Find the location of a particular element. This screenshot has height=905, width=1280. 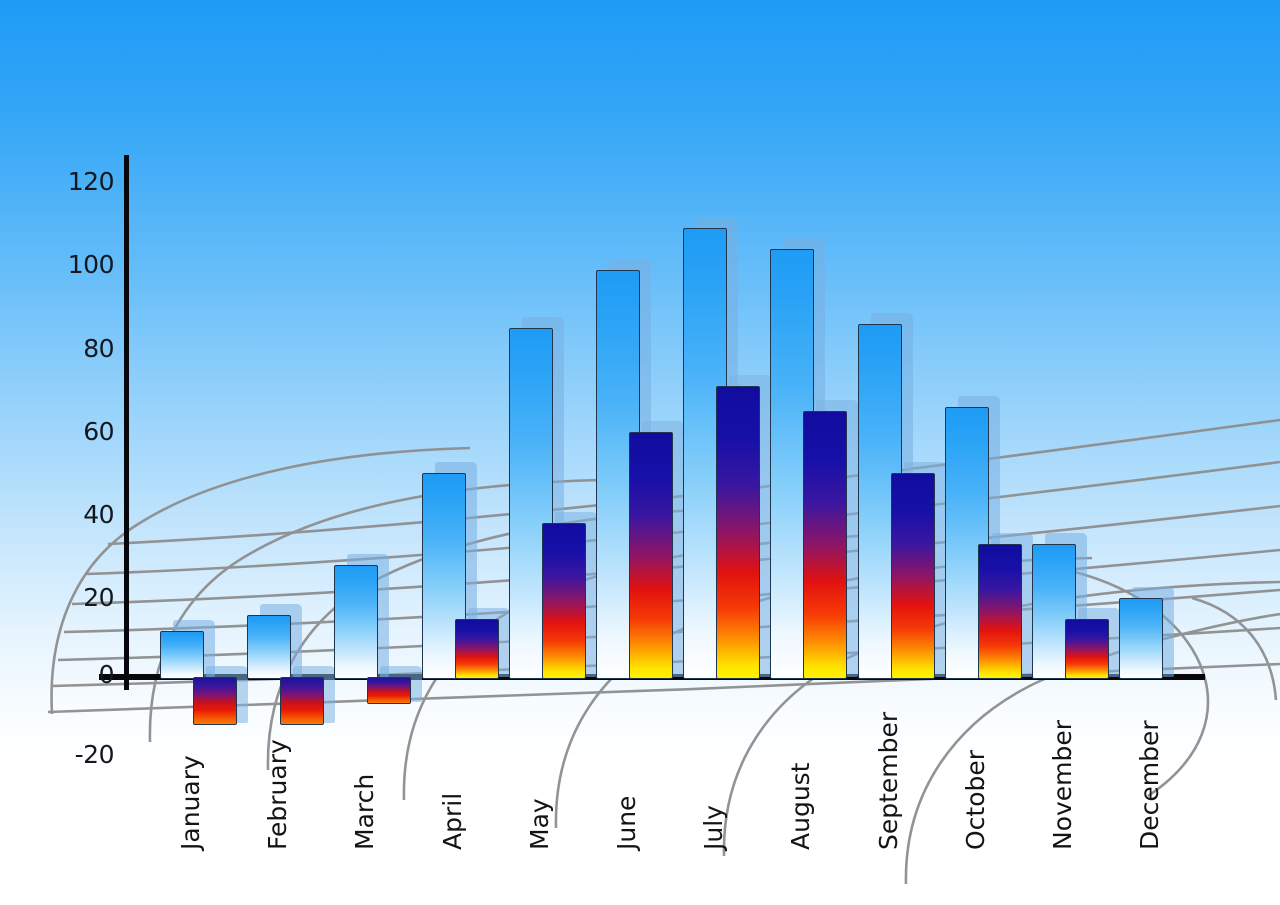

bar-series1-january is located at coordinates (187, 649).